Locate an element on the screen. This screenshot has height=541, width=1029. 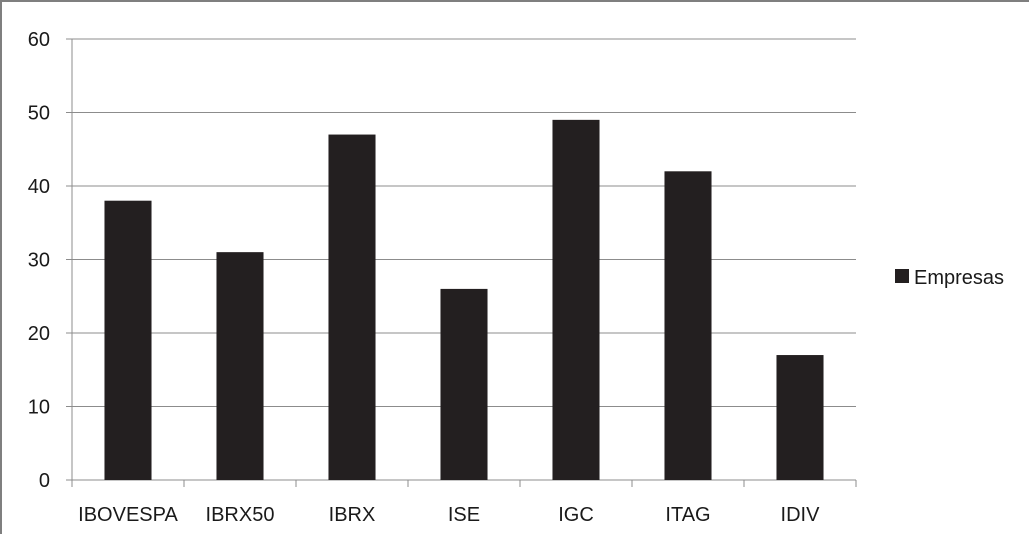
bar-igc is located at coordinates (576, 299).